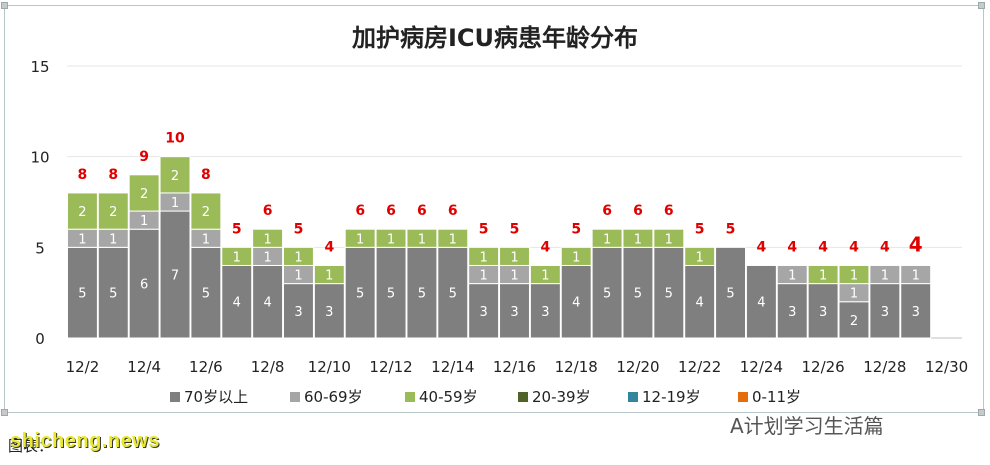 The width and height of the screenshot is (990, 465). Describe the element at coordinates (83, 367) in the screenshot. I see `x-tick-label: 12/2` at that location.